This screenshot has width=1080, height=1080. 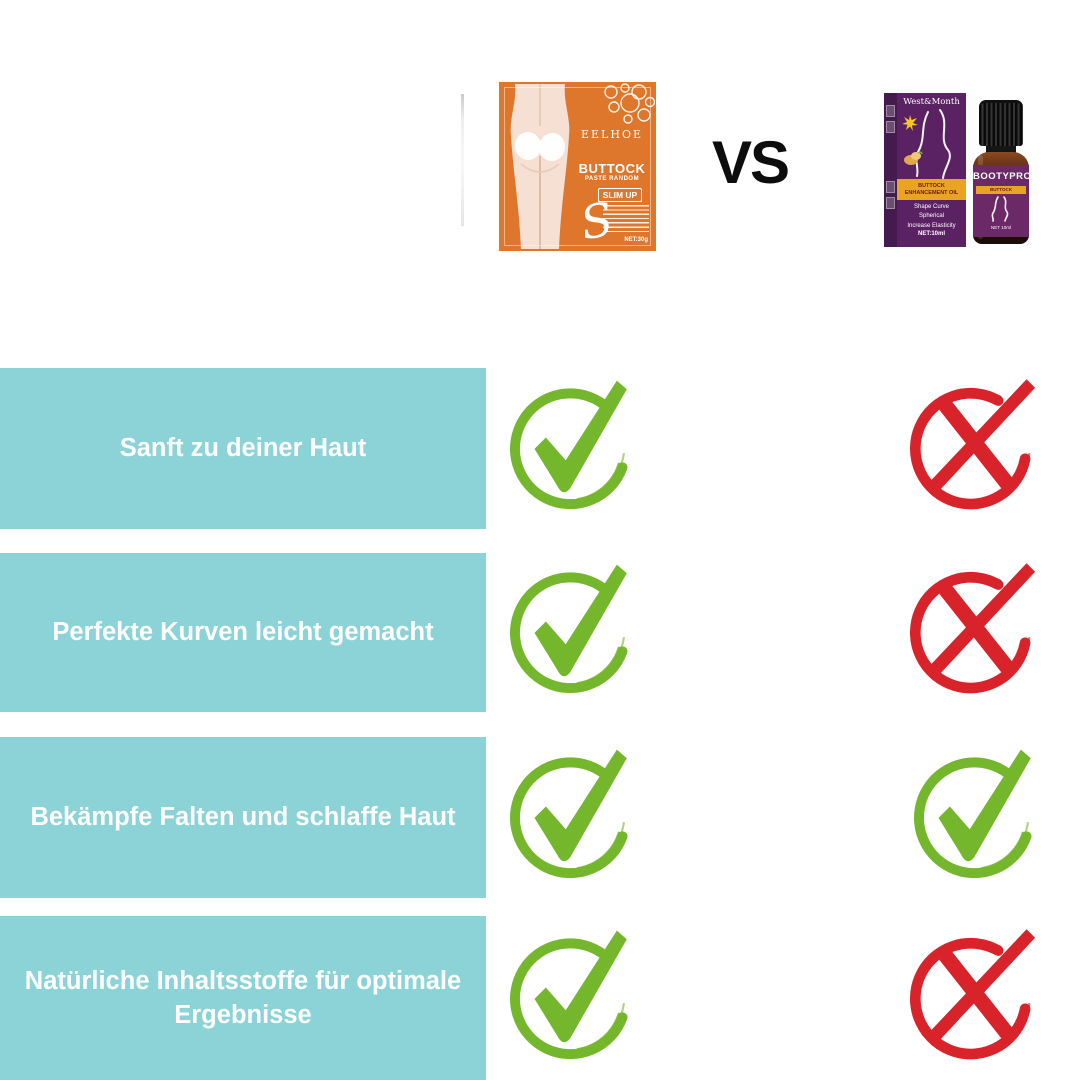 What do you see at coordinates (931, 189) in the screenshot?
I see `box-band-label: BUTTOCK ENHANCEMENT OIL` at bounding box center [931, 189].